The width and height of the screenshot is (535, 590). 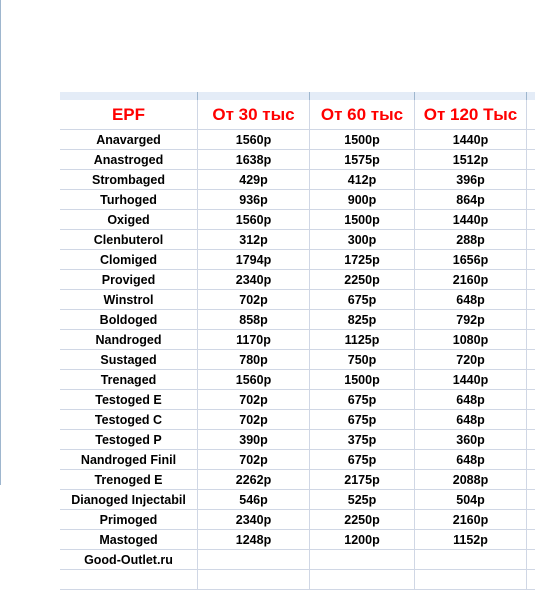 What do you see at coordinates (254, 260) in the screenshot?
I see `table-cell: 1794р` at bounding box center [254, 260].